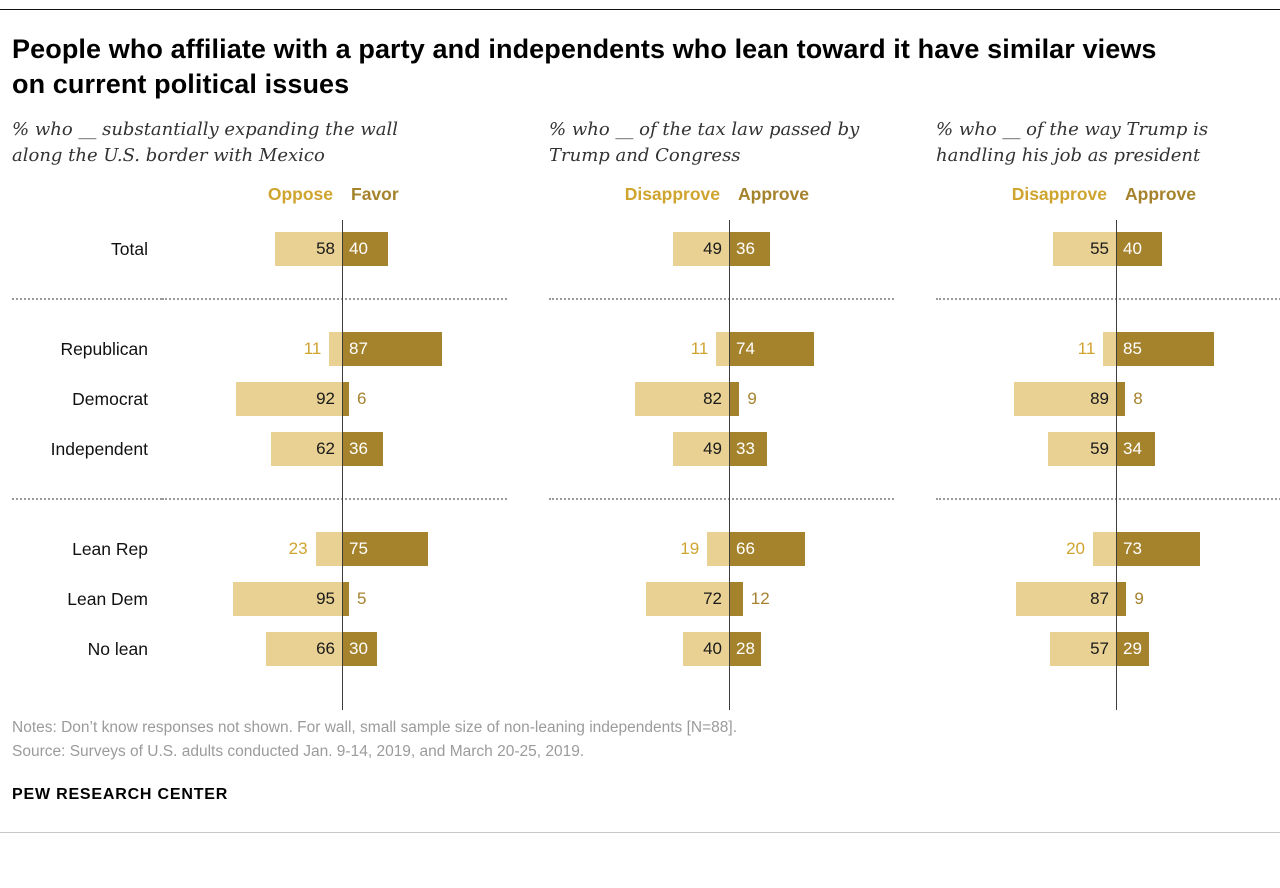  I want to click on bar-approve: 33, so click(748, 449).